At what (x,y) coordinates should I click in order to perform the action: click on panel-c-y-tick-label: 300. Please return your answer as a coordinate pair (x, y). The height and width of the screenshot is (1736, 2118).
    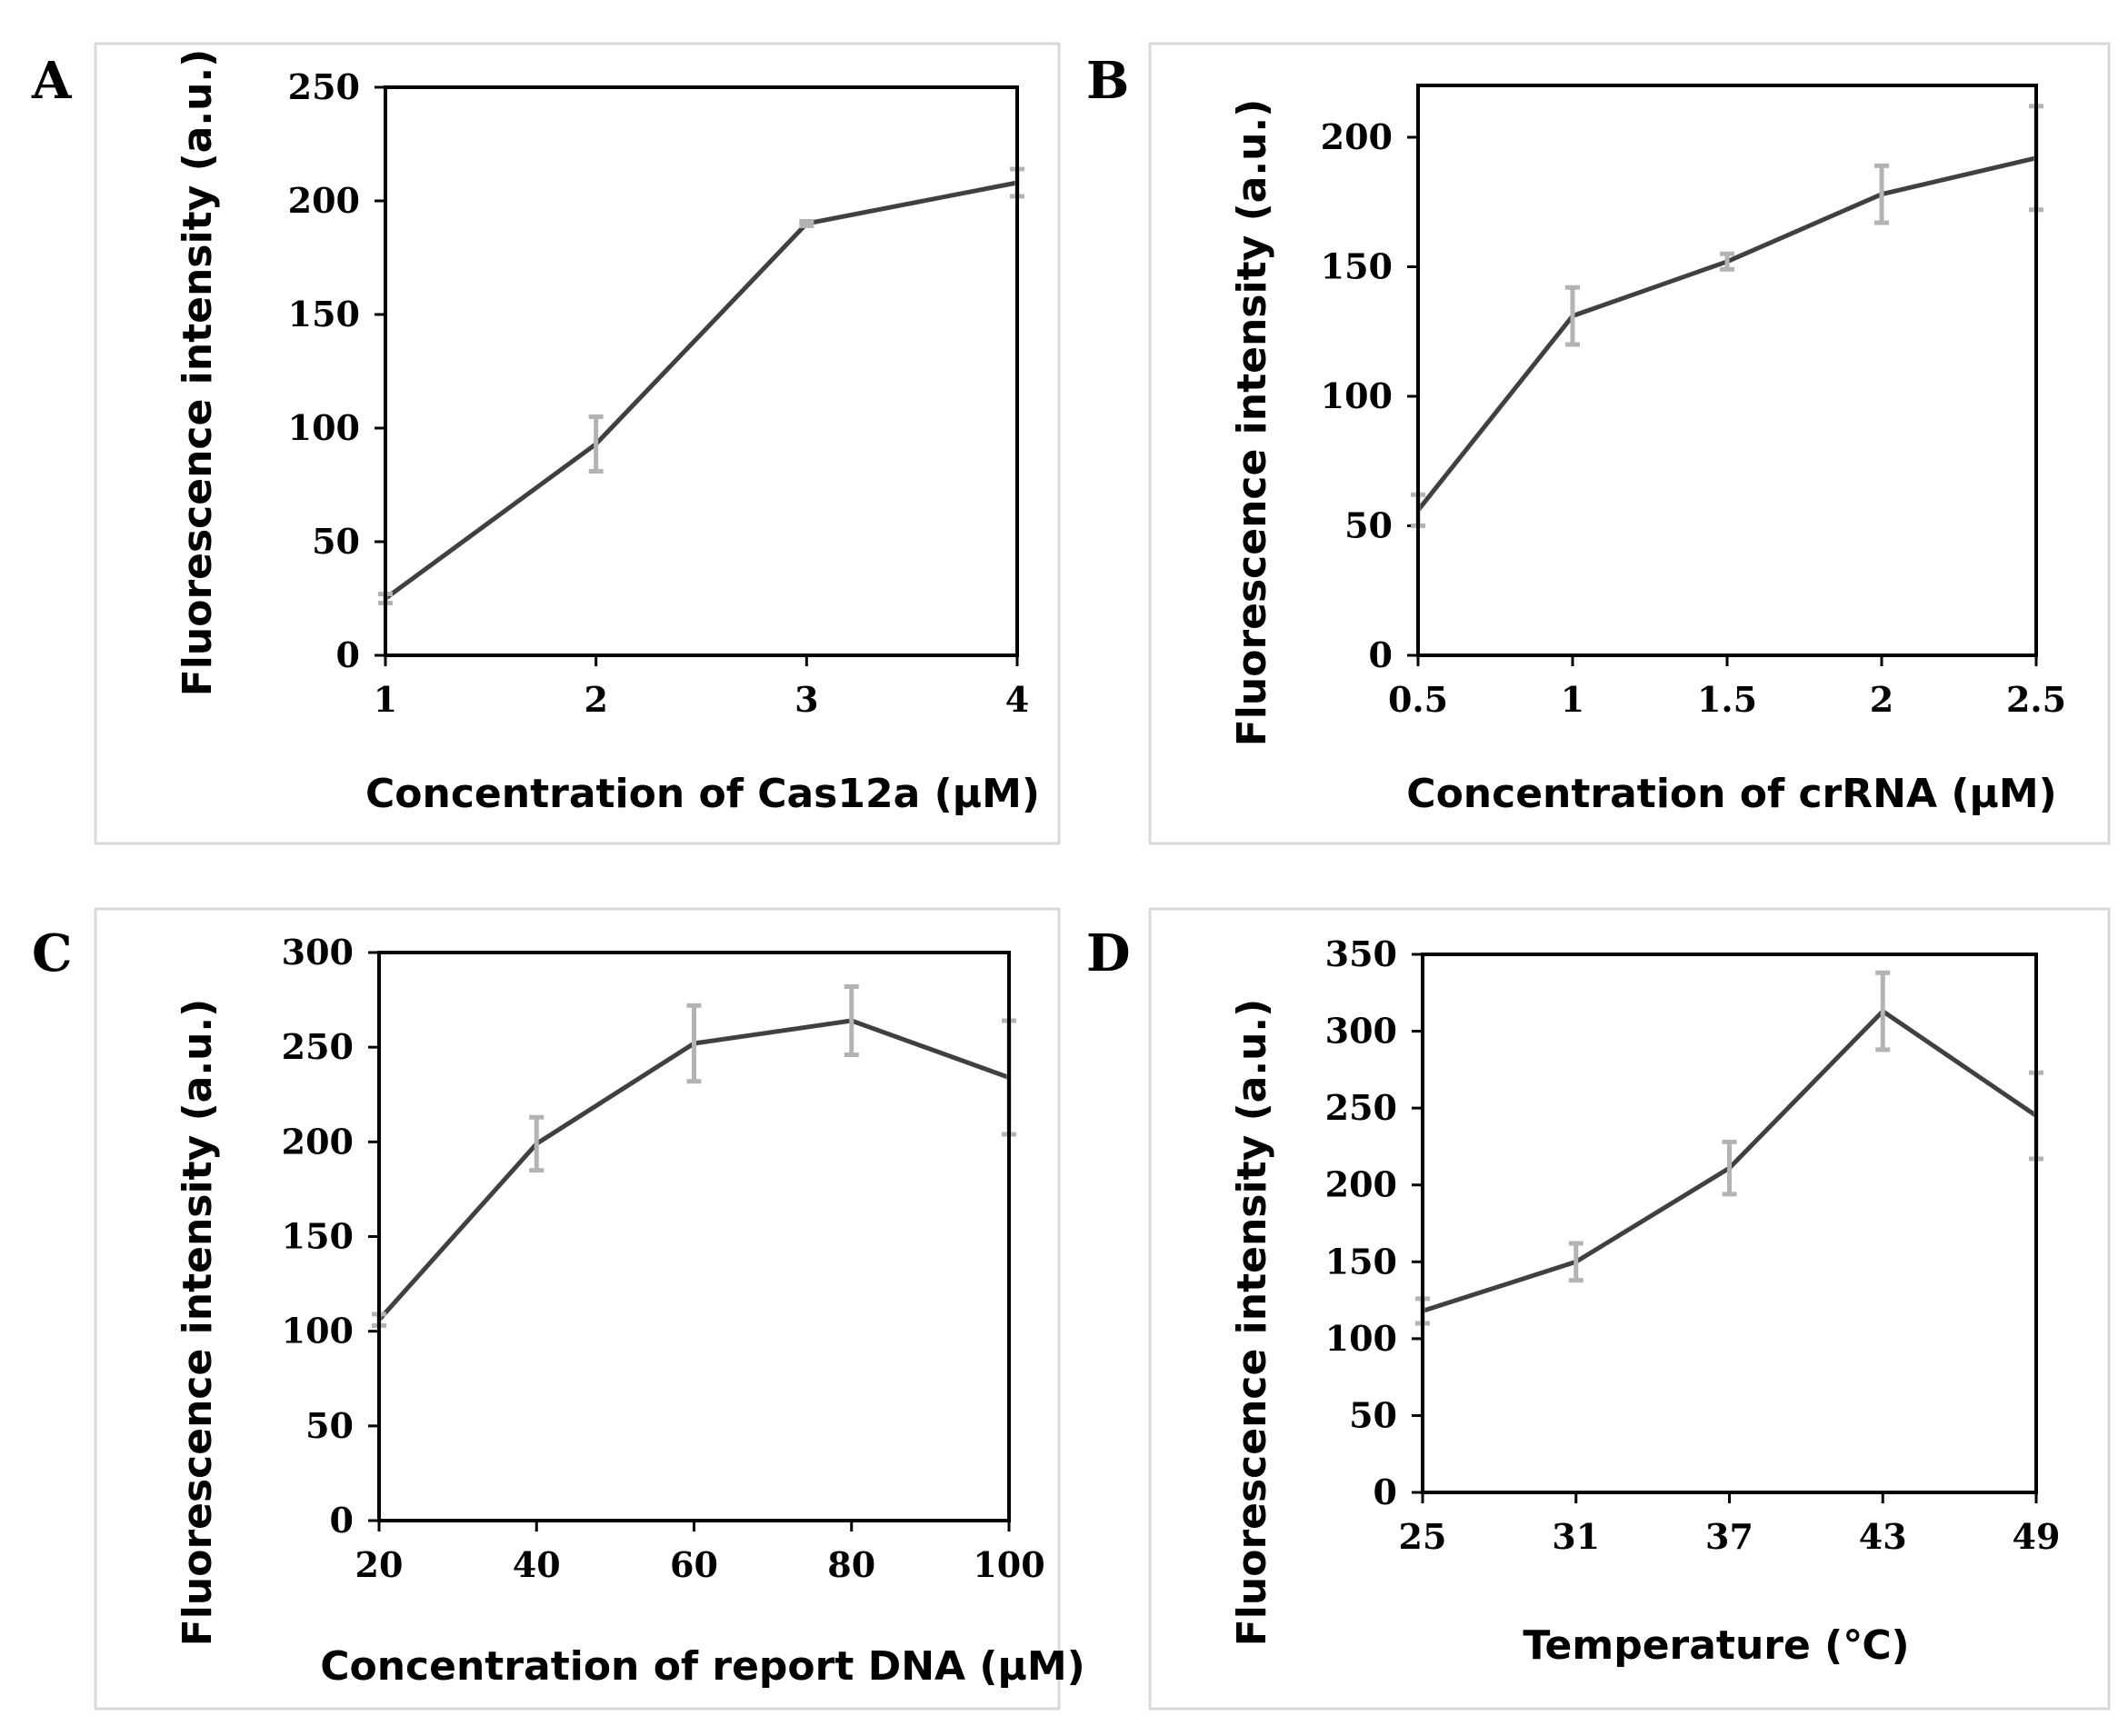
    Looking at the image, I should click on (318, 952).